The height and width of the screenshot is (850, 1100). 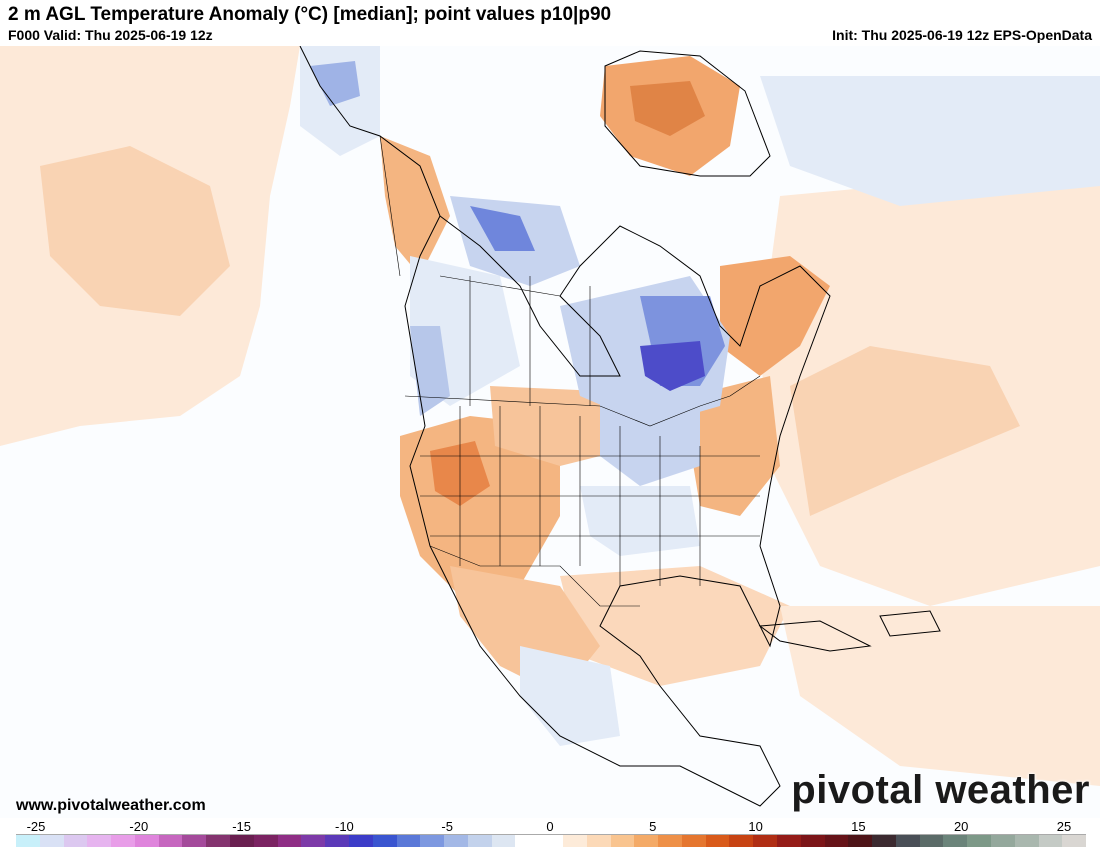 I want to click on state-lines, so click(x=590, y=496).